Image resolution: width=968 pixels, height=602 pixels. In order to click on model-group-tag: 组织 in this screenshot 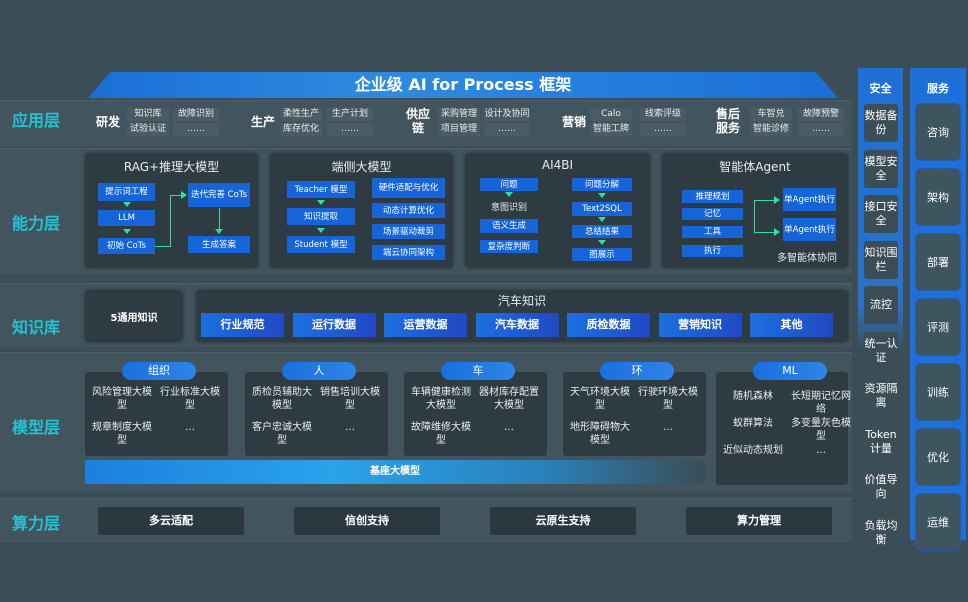, I will do `click(159, 371)`.